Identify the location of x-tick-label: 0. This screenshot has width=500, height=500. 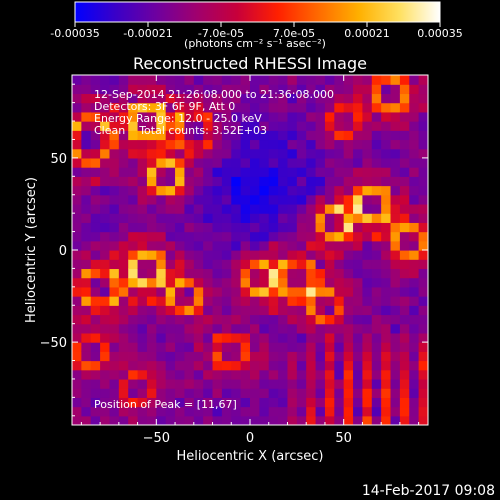
(250, 438).